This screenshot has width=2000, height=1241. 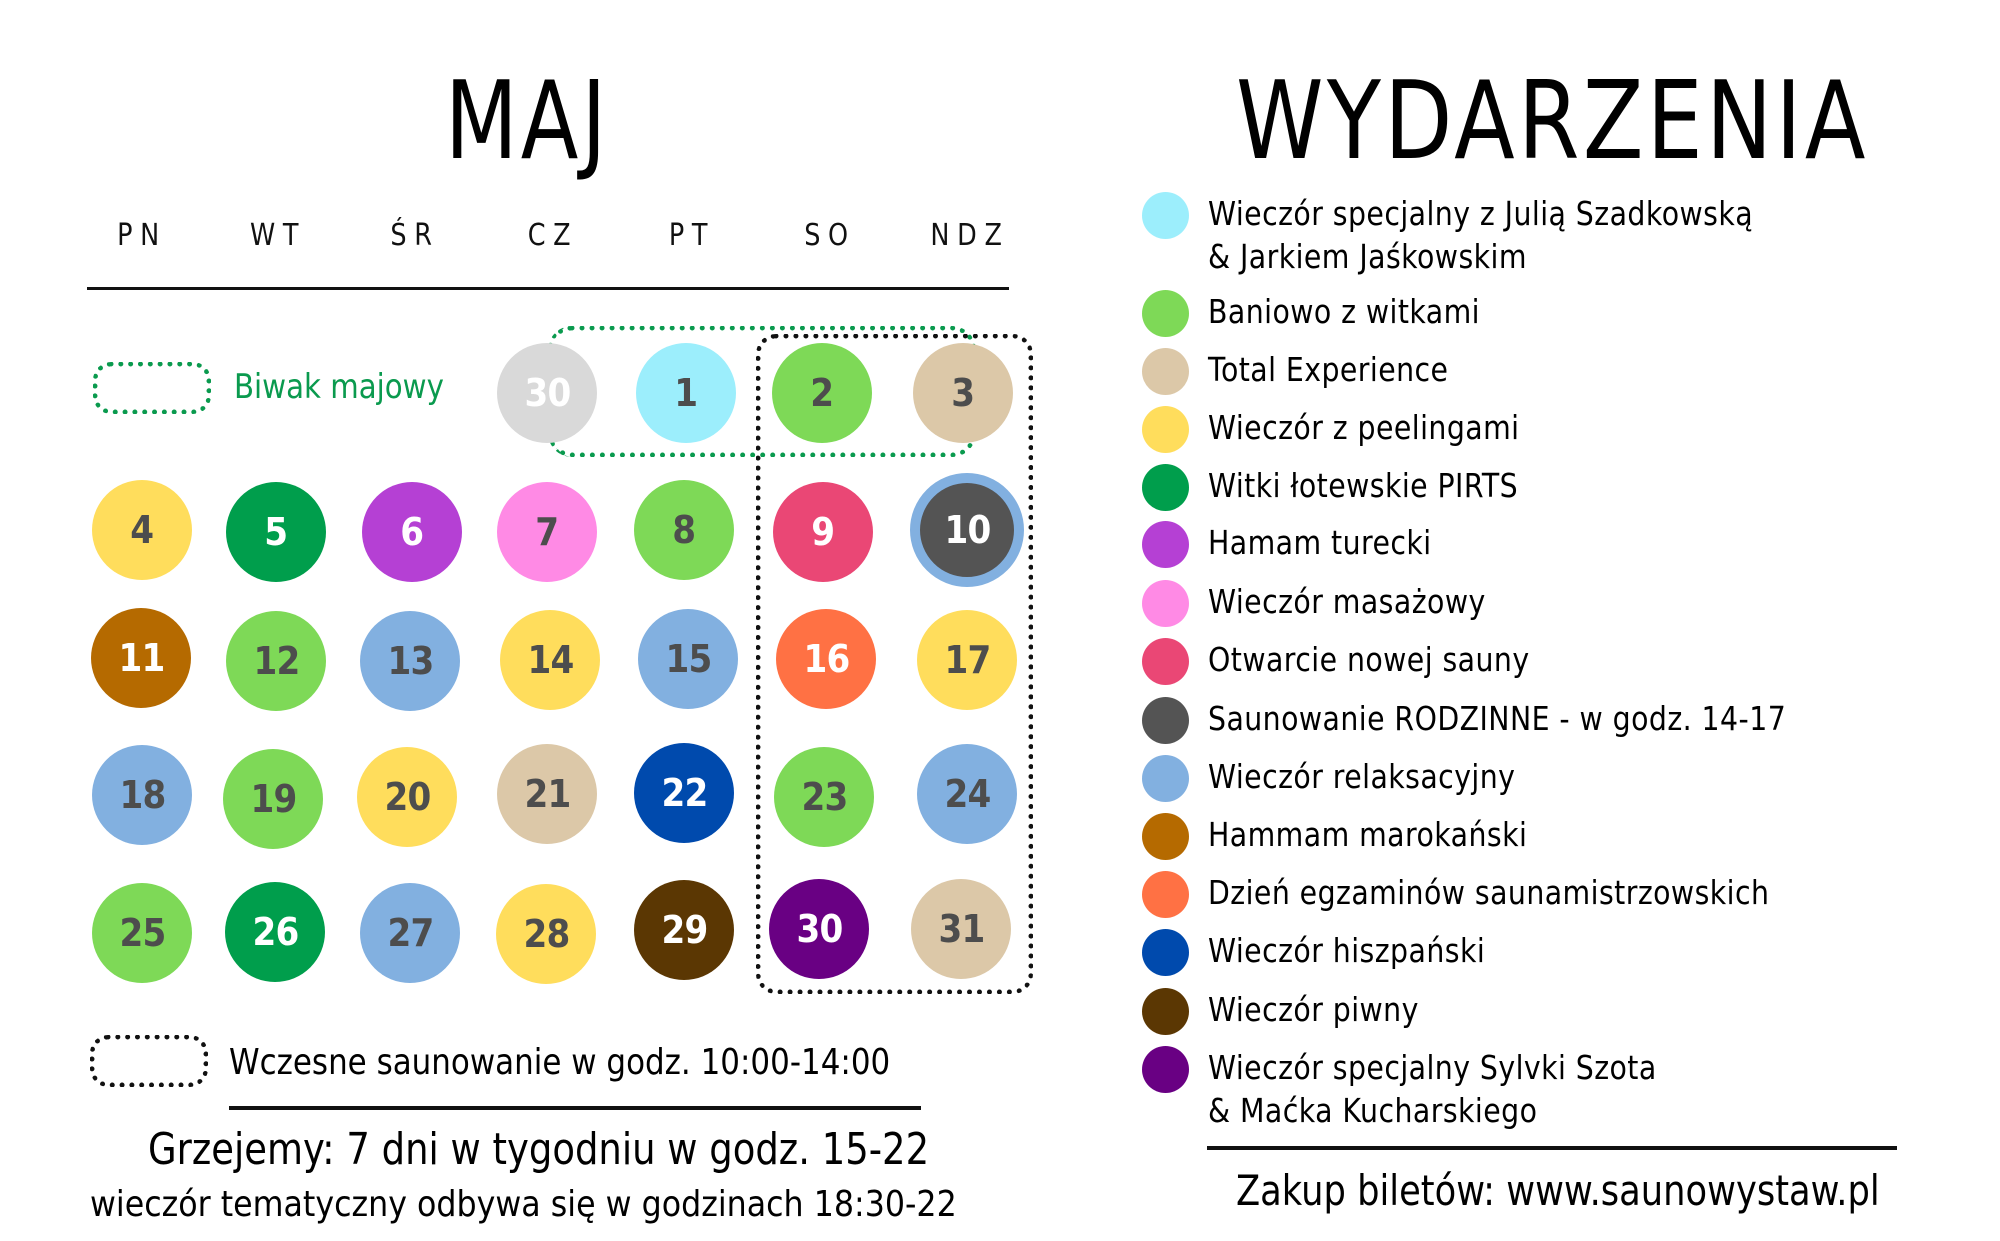 What do you see at coordinates (1368, 834) in the screenshot?
I see `legend-label: Hammam marokański` at bounding box center [1368, 834].